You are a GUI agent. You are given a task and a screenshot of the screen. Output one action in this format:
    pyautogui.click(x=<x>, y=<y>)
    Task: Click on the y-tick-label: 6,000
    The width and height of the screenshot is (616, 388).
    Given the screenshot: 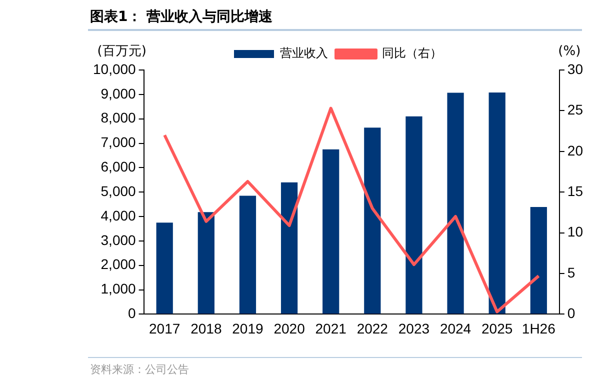 What is the action you would take?
    pyautogui.click(x=118, y=166)
    